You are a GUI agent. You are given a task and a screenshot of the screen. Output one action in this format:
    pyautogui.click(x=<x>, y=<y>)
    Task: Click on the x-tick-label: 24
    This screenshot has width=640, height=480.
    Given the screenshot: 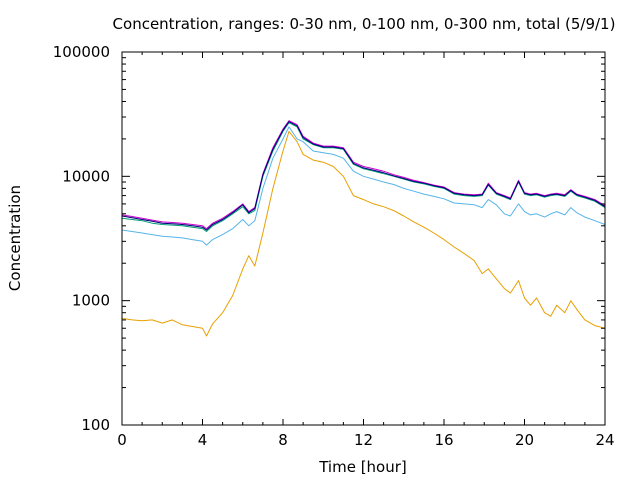 What is the action you would take?
    pyautogui.click(x=604, y=440)
    